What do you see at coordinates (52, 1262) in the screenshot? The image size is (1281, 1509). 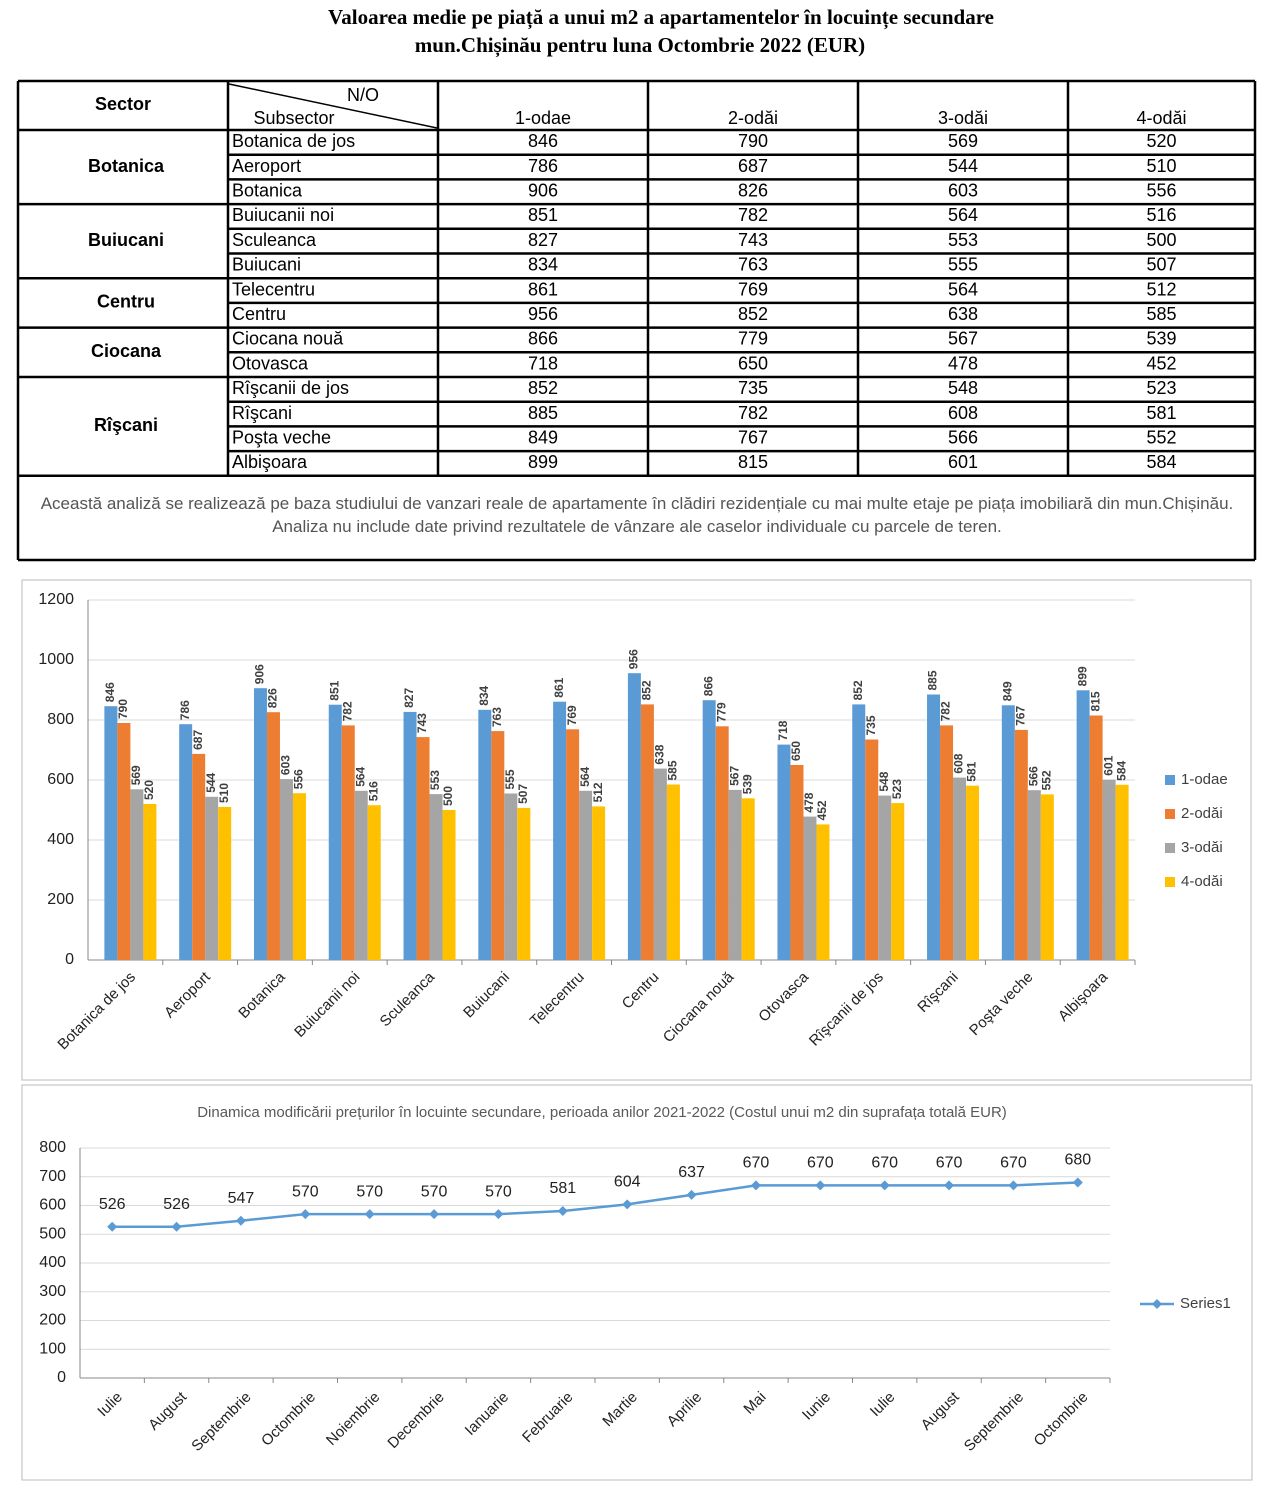 I see `y-tick-label: 400` at bounding box center [52, 1262].